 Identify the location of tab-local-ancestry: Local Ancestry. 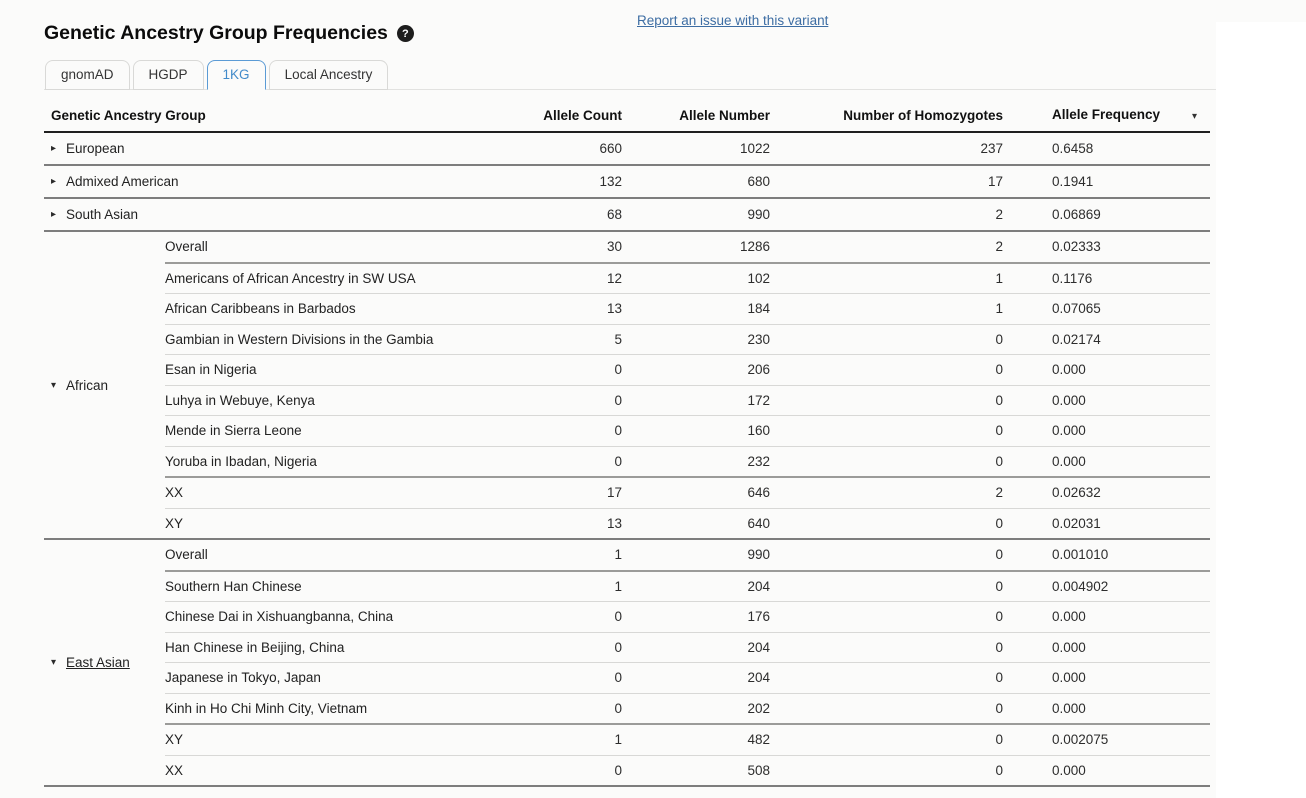
(328, 75).